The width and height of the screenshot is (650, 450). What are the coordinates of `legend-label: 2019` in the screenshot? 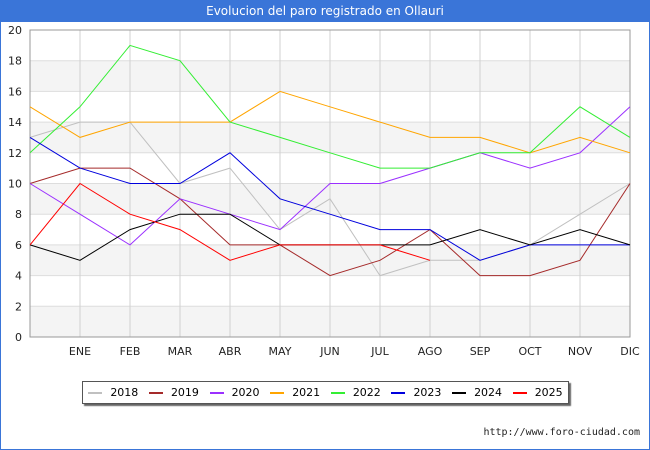 It's located at (184, 392).